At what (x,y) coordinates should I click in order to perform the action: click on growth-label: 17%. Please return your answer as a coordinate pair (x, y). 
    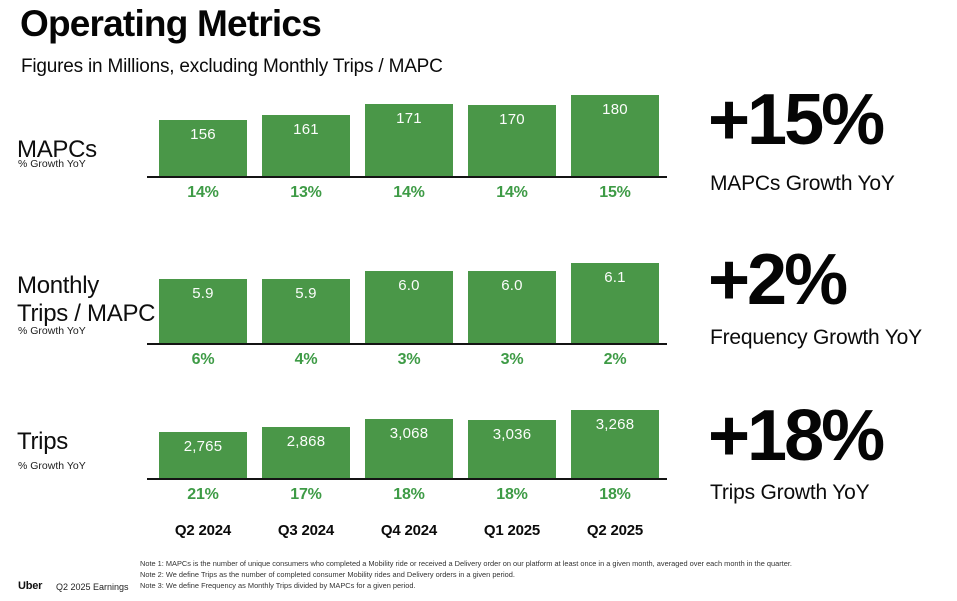
    Looking at the image, I should click on (306, 494).